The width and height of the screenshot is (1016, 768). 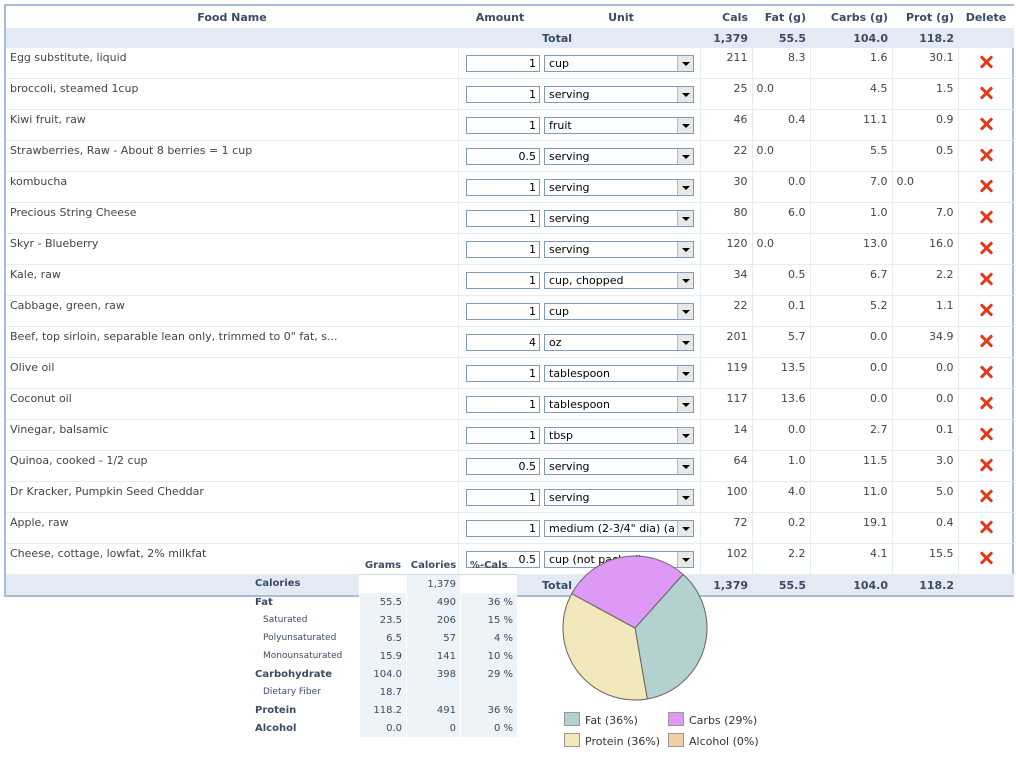 What do you see at coordinates (851, 17) in the screenshot?
I see `col-carbs: Carbs (g)` at bounding box center [851, 17].